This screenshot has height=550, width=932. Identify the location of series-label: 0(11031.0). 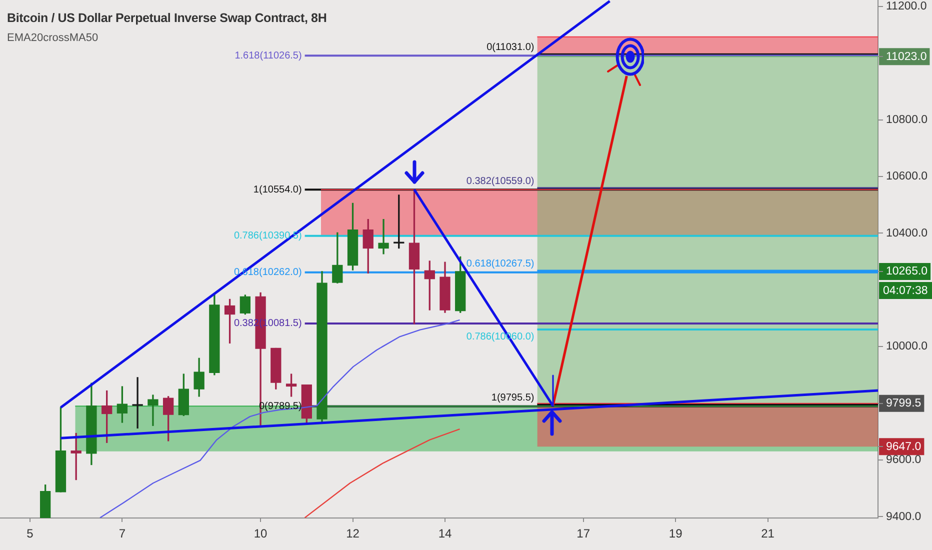
(510, 48).